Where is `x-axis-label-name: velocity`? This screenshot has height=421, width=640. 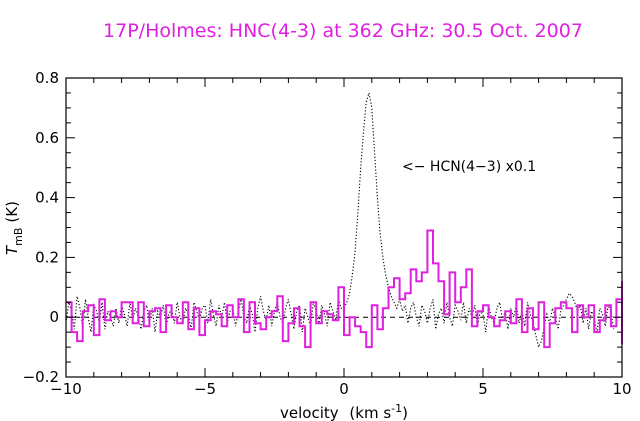 x-axis-label-name: velocity is located at coordinates (309, 412).